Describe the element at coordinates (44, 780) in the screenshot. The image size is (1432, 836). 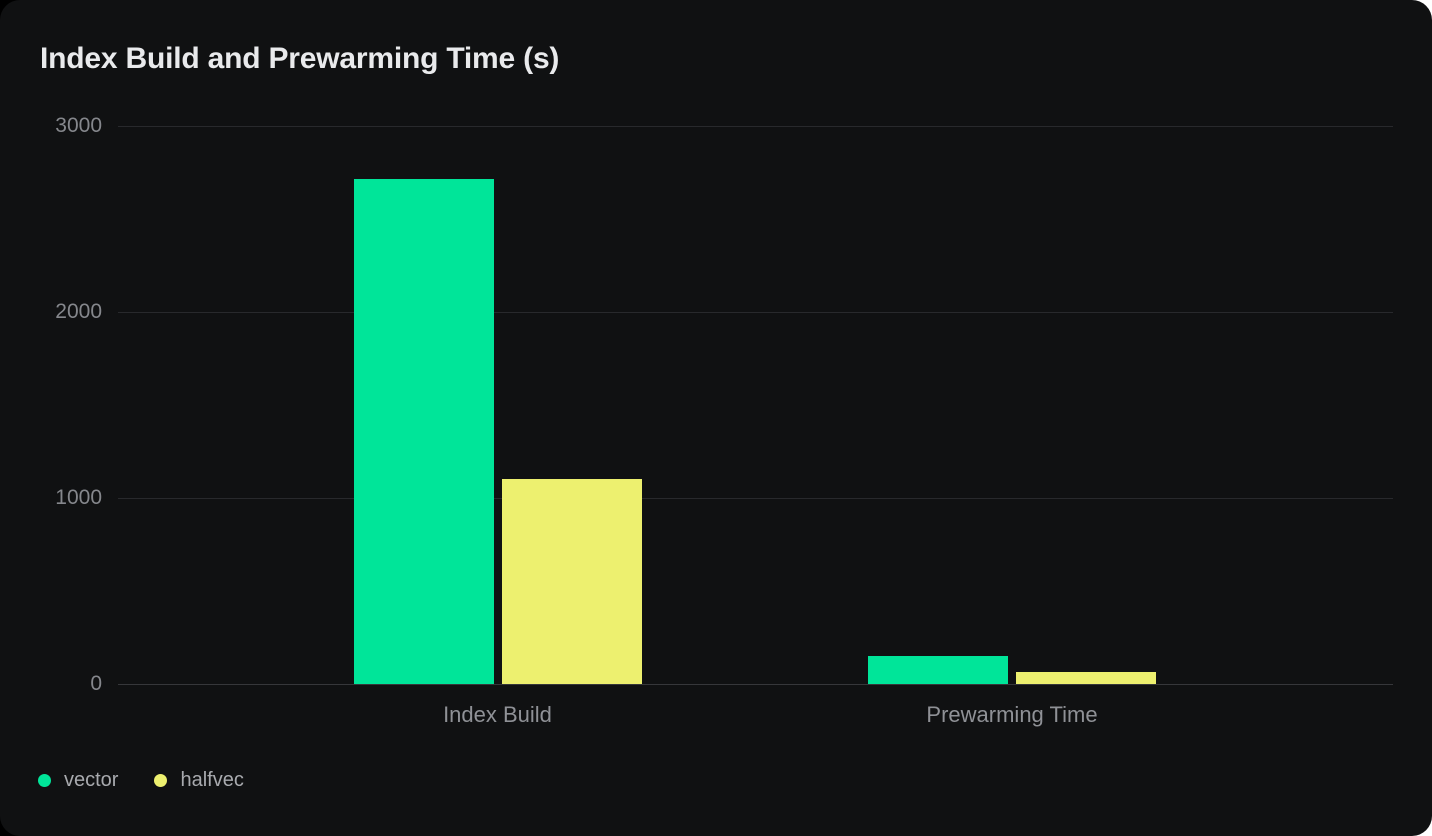
I see `legend-dot-vector` at that location.